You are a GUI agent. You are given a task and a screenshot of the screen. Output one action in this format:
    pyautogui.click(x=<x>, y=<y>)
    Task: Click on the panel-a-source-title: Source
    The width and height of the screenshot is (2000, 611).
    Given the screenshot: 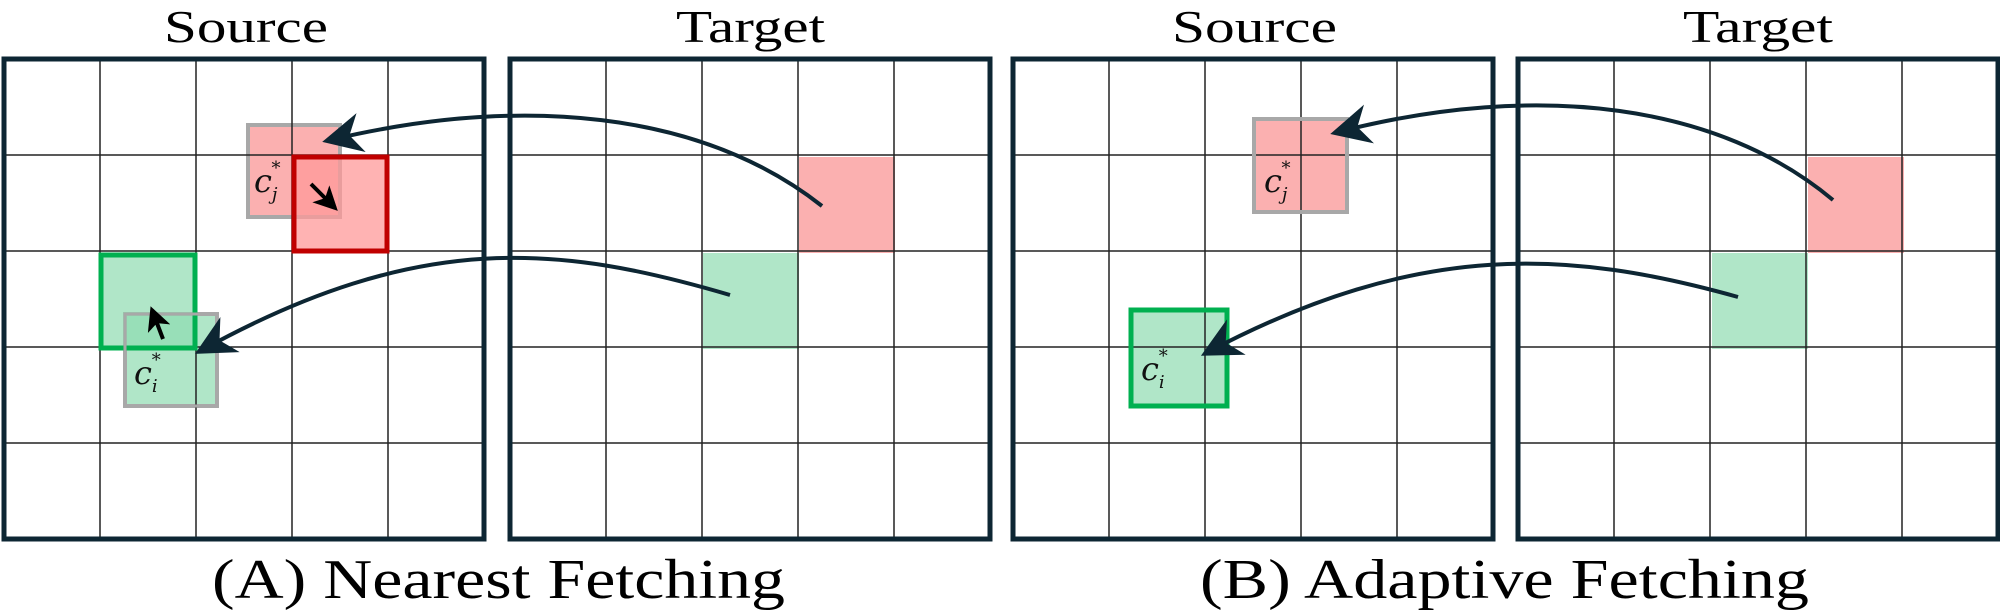 What is the action you would take?
    pyautogui.click(x=246, y=26)
    